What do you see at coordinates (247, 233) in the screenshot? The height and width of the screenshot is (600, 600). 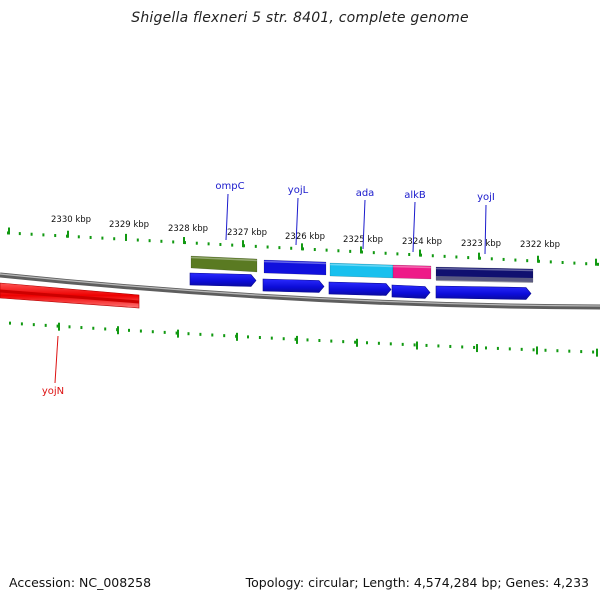 I see `scale-label: 2327 kbp` at bounding box center [247, 233].